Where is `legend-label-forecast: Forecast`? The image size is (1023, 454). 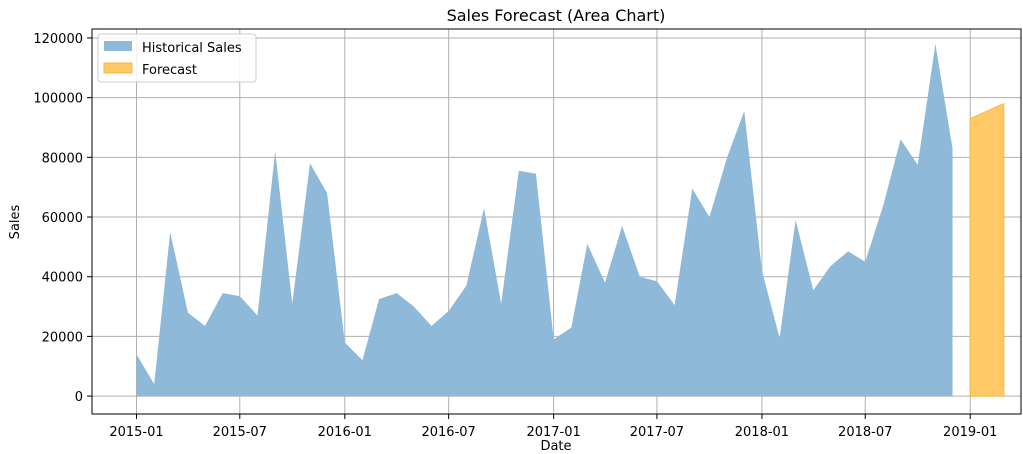 legend-label-forecast: Forecast is located at coordinates (169, 70).